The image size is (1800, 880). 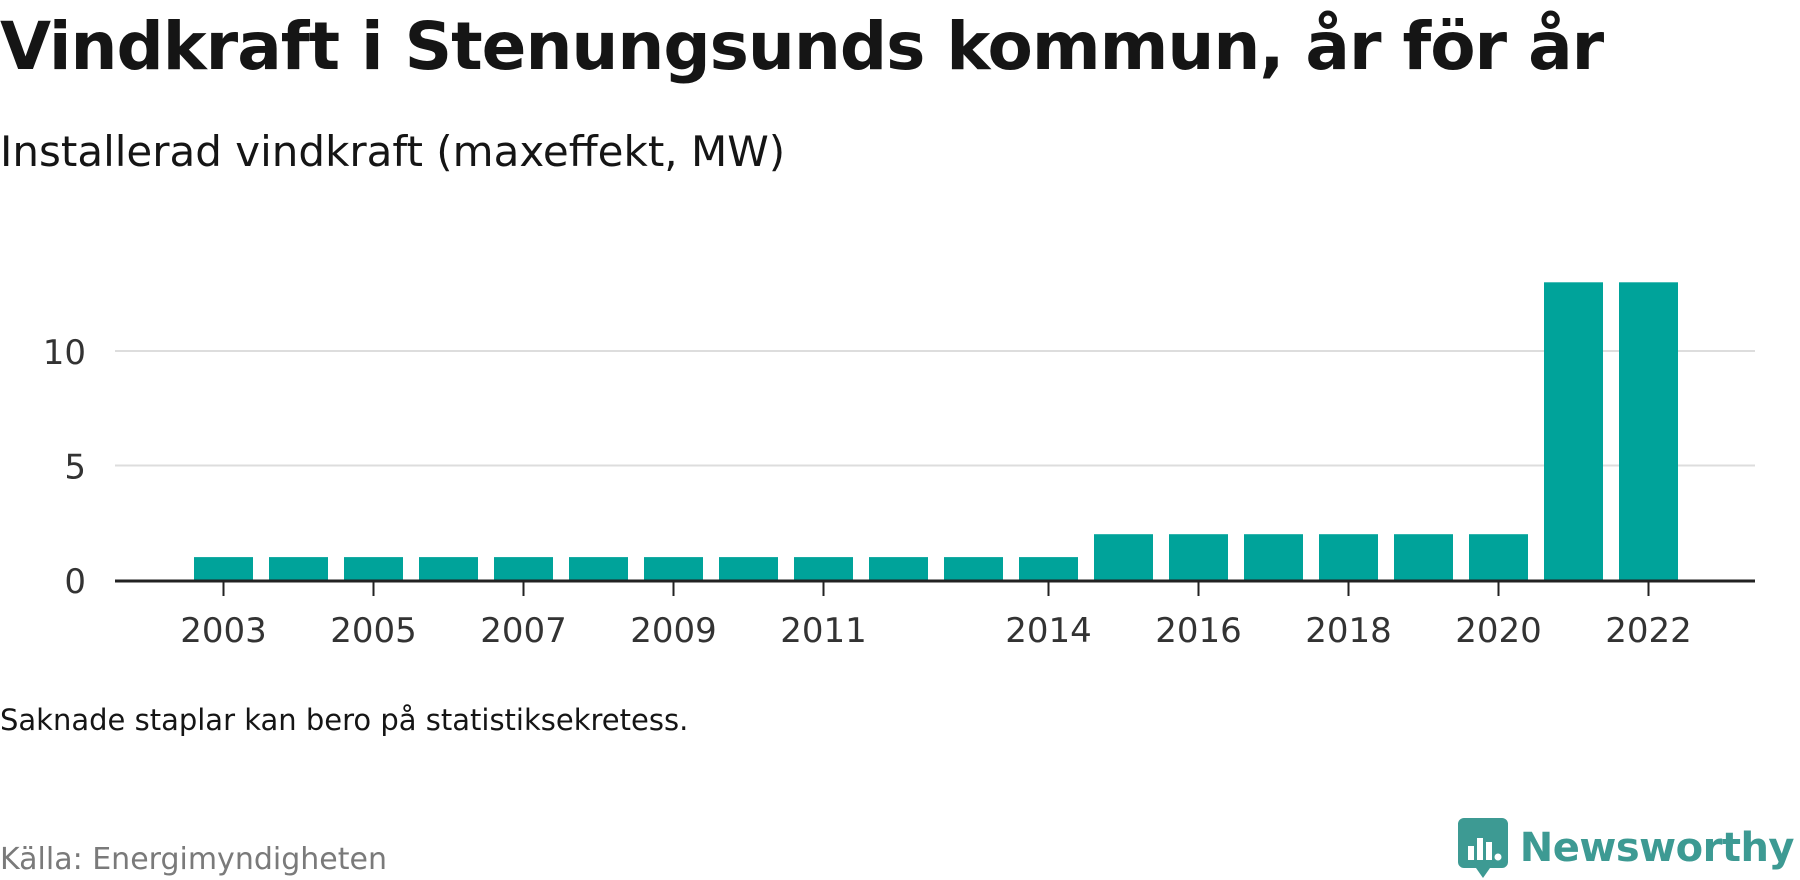 I want to click on y-tick-label: 5, so click(x=75, y=468).